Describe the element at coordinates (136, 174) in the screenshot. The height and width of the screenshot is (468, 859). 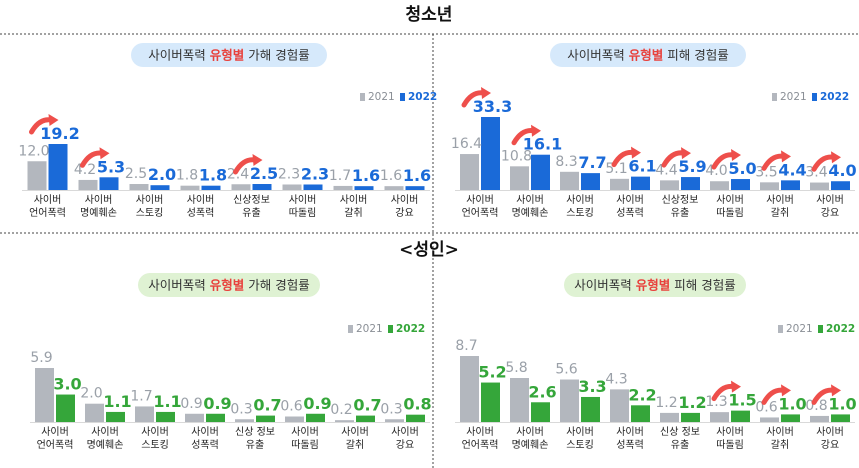
I see `data-label-2021: 2.5` at that location.